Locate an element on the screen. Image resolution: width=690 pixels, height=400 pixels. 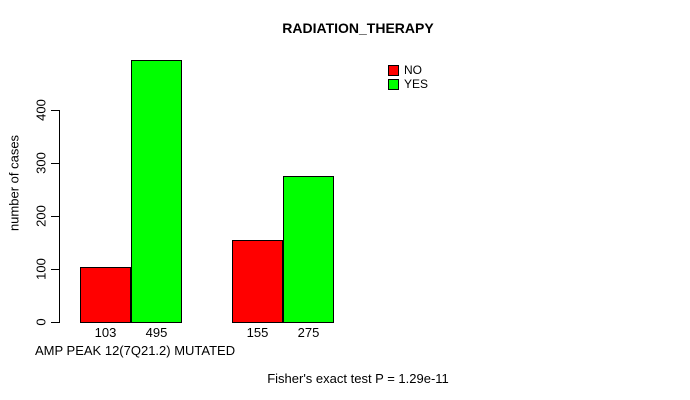
bar-value-label: 495 is located at coordinates (156, 332).